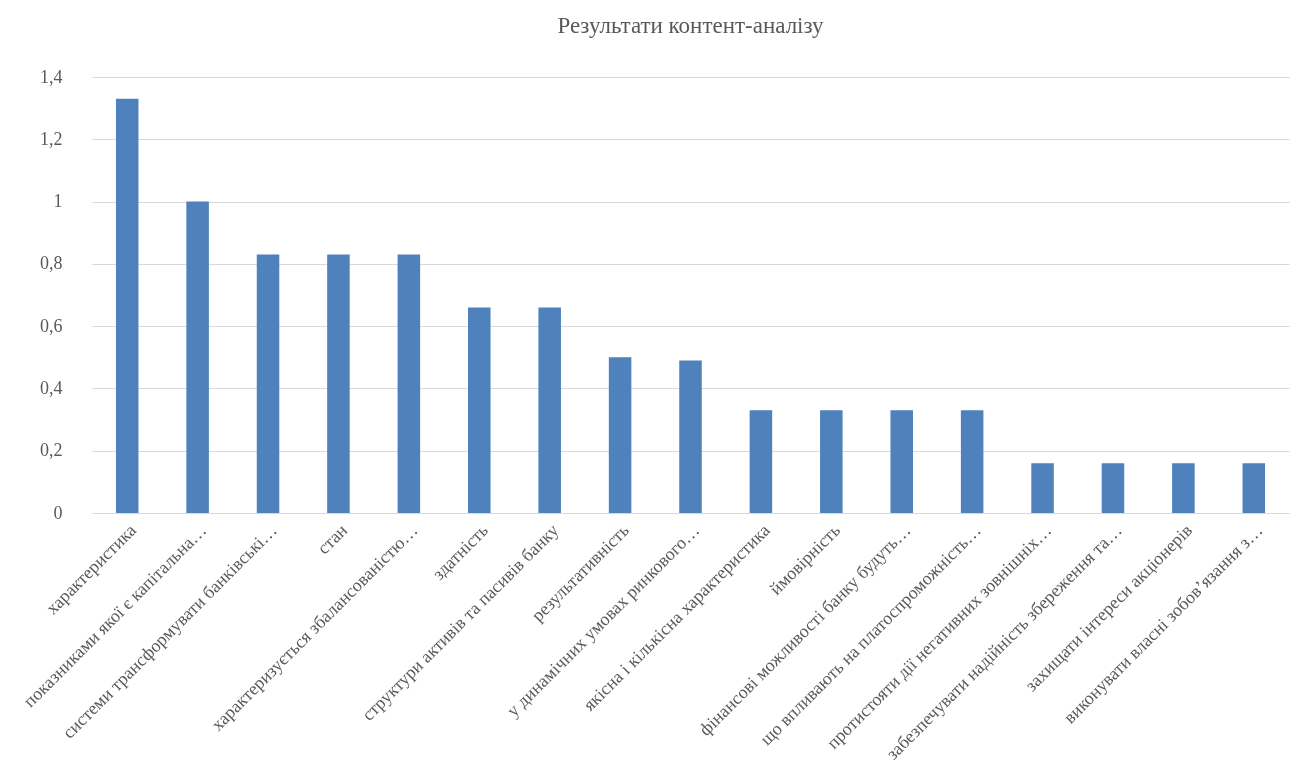 The height and width of the screenshot is (774, 1309). What do you see at coordinates (51, 263) in the screenshot?
I see `y-tick-label: 0,8` at bounding box center [51, 263].